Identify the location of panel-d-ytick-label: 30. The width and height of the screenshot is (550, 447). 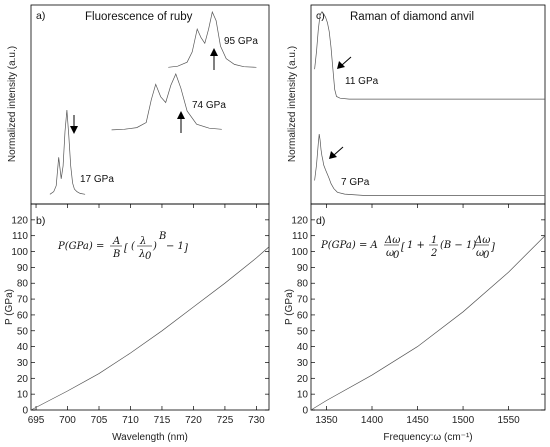
(303, 363).